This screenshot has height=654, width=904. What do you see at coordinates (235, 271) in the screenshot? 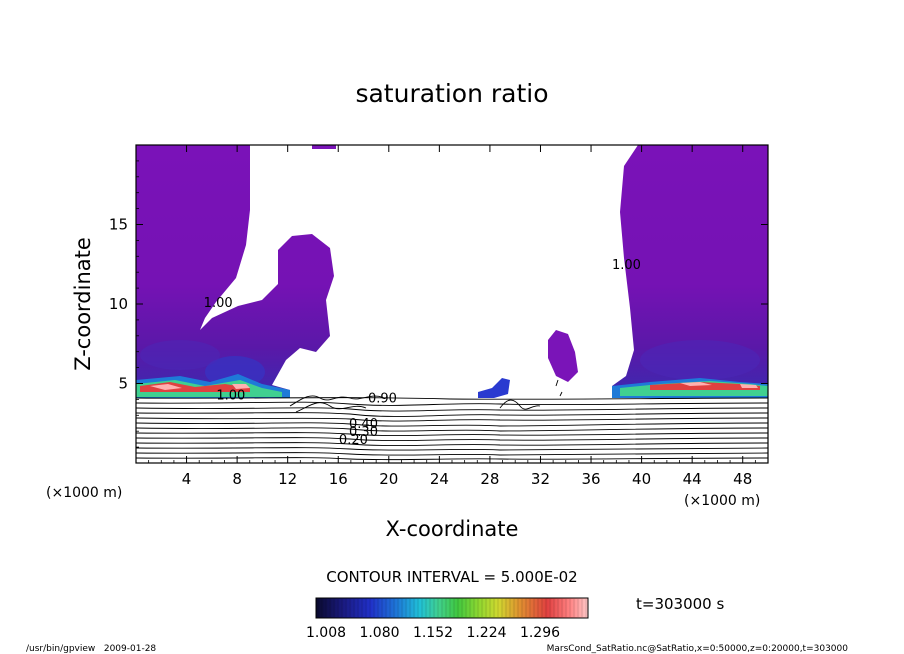
I see `left-plume` at bounding box center [235, 271].